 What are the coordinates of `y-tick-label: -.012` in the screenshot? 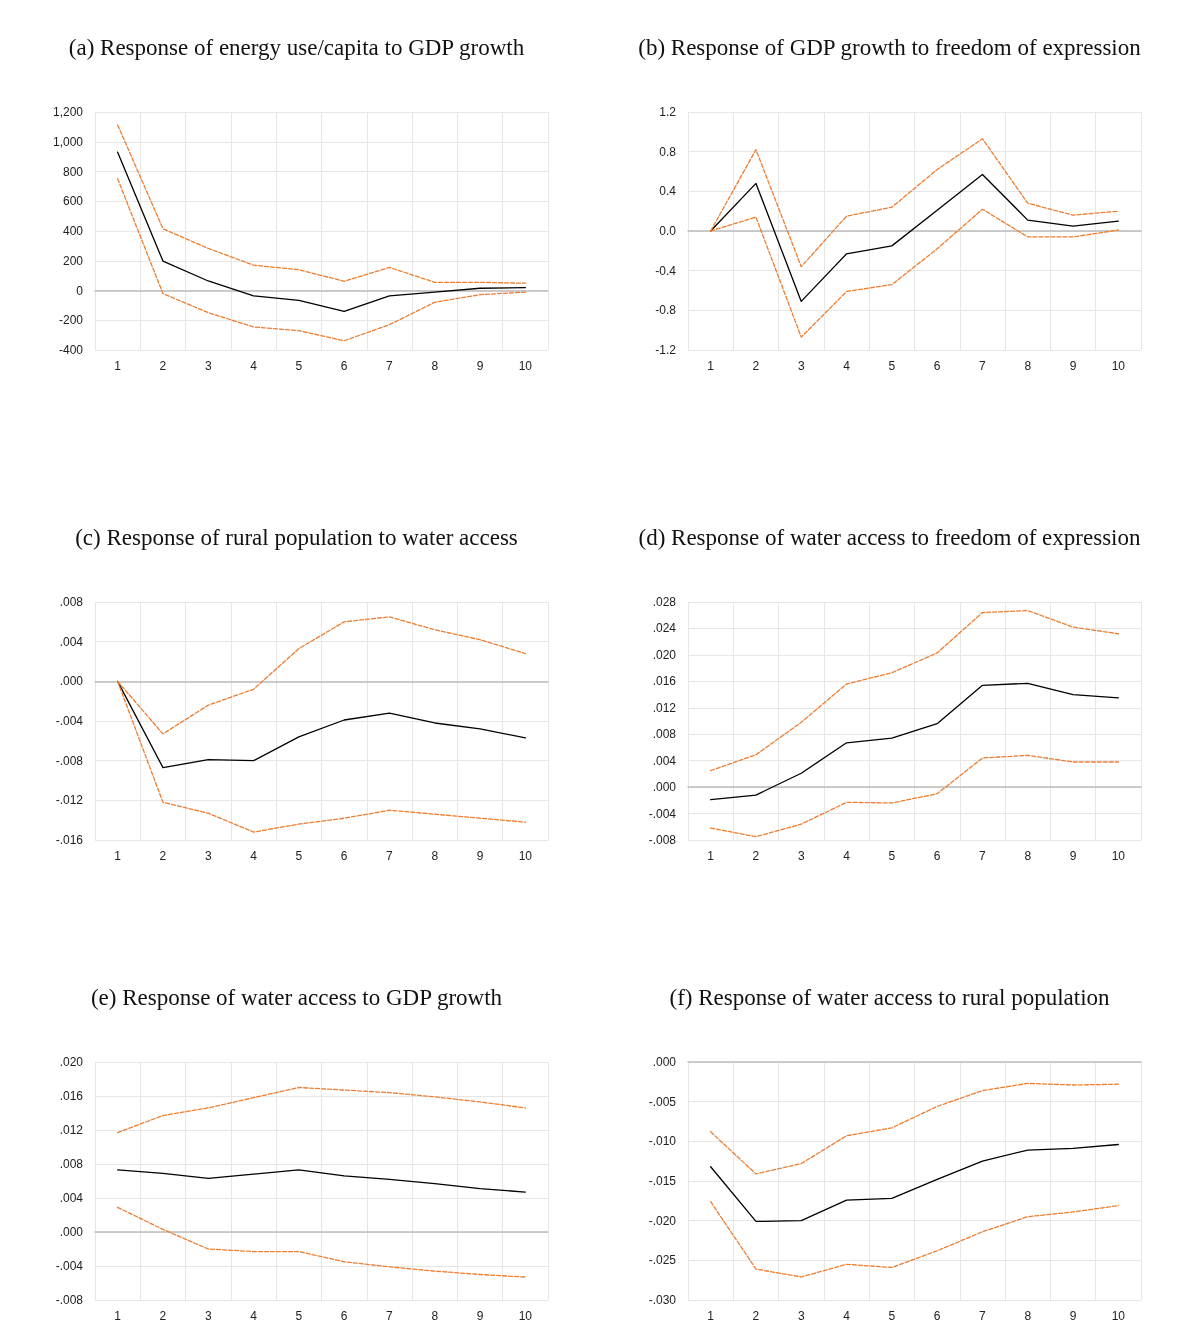 It's located at (69, 800).